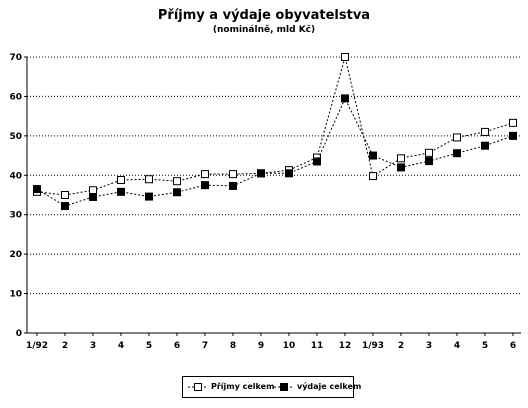 This screenshot has width=528, height=408. What do you see at coordinates (284, 387) in the screenshot?
I see `legend-marker-filled-square` at bounding box center [284, 387].